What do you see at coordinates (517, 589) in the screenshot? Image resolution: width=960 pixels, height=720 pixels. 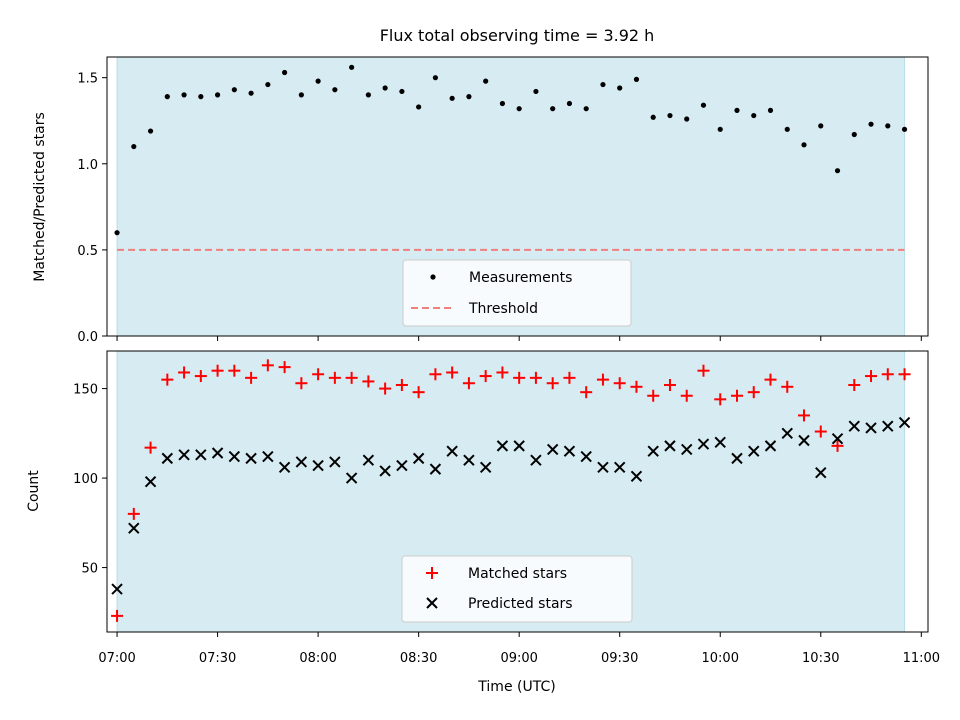 I see `bottom-legend: Matched stars Predicted stars` at bounding box center [517, 589].